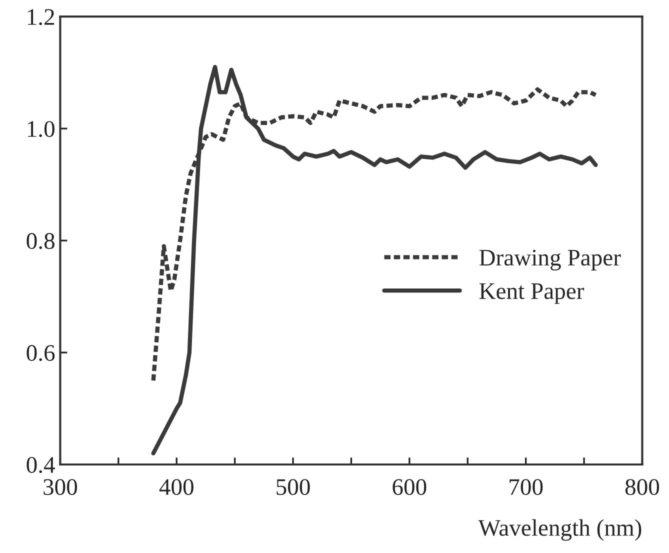  What do you see at coordinates (642, 487) in the screenshot?
I see `x-tick-label: 800` at bounding box center [642, 487].